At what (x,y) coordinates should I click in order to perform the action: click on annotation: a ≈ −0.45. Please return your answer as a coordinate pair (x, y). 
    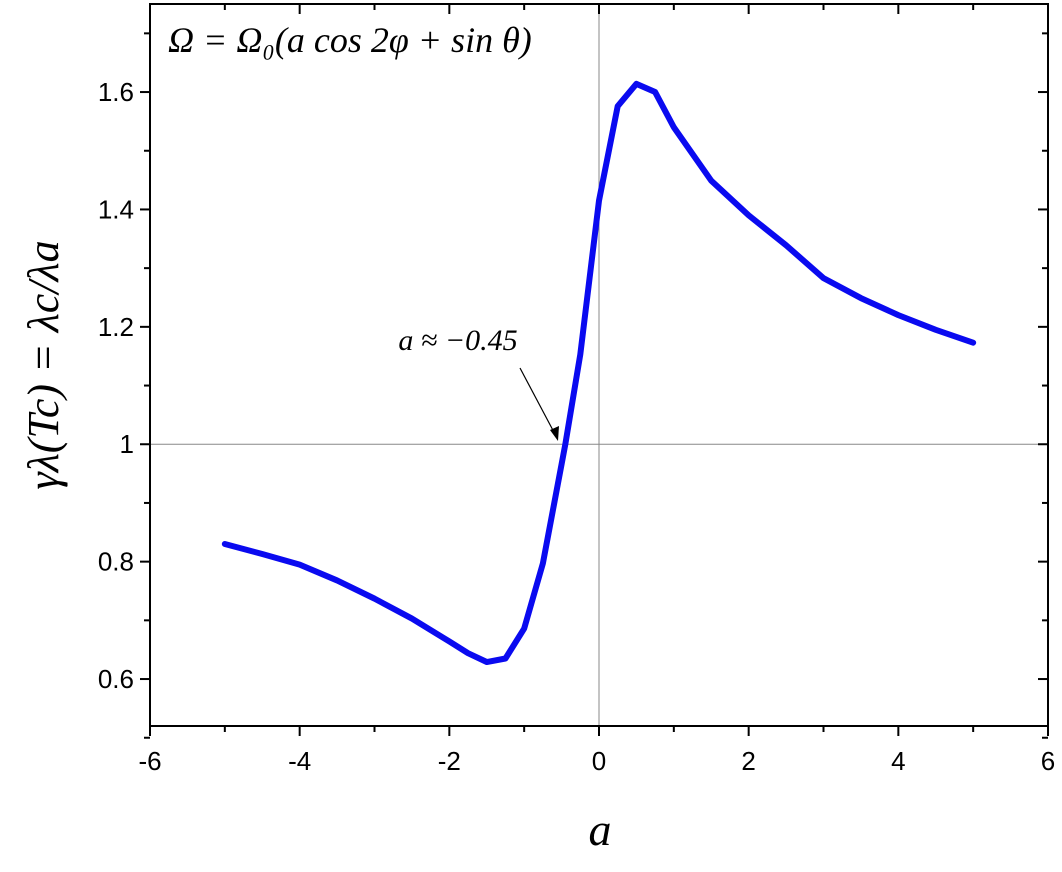
    Looking at the image, I should click on (457, 340).